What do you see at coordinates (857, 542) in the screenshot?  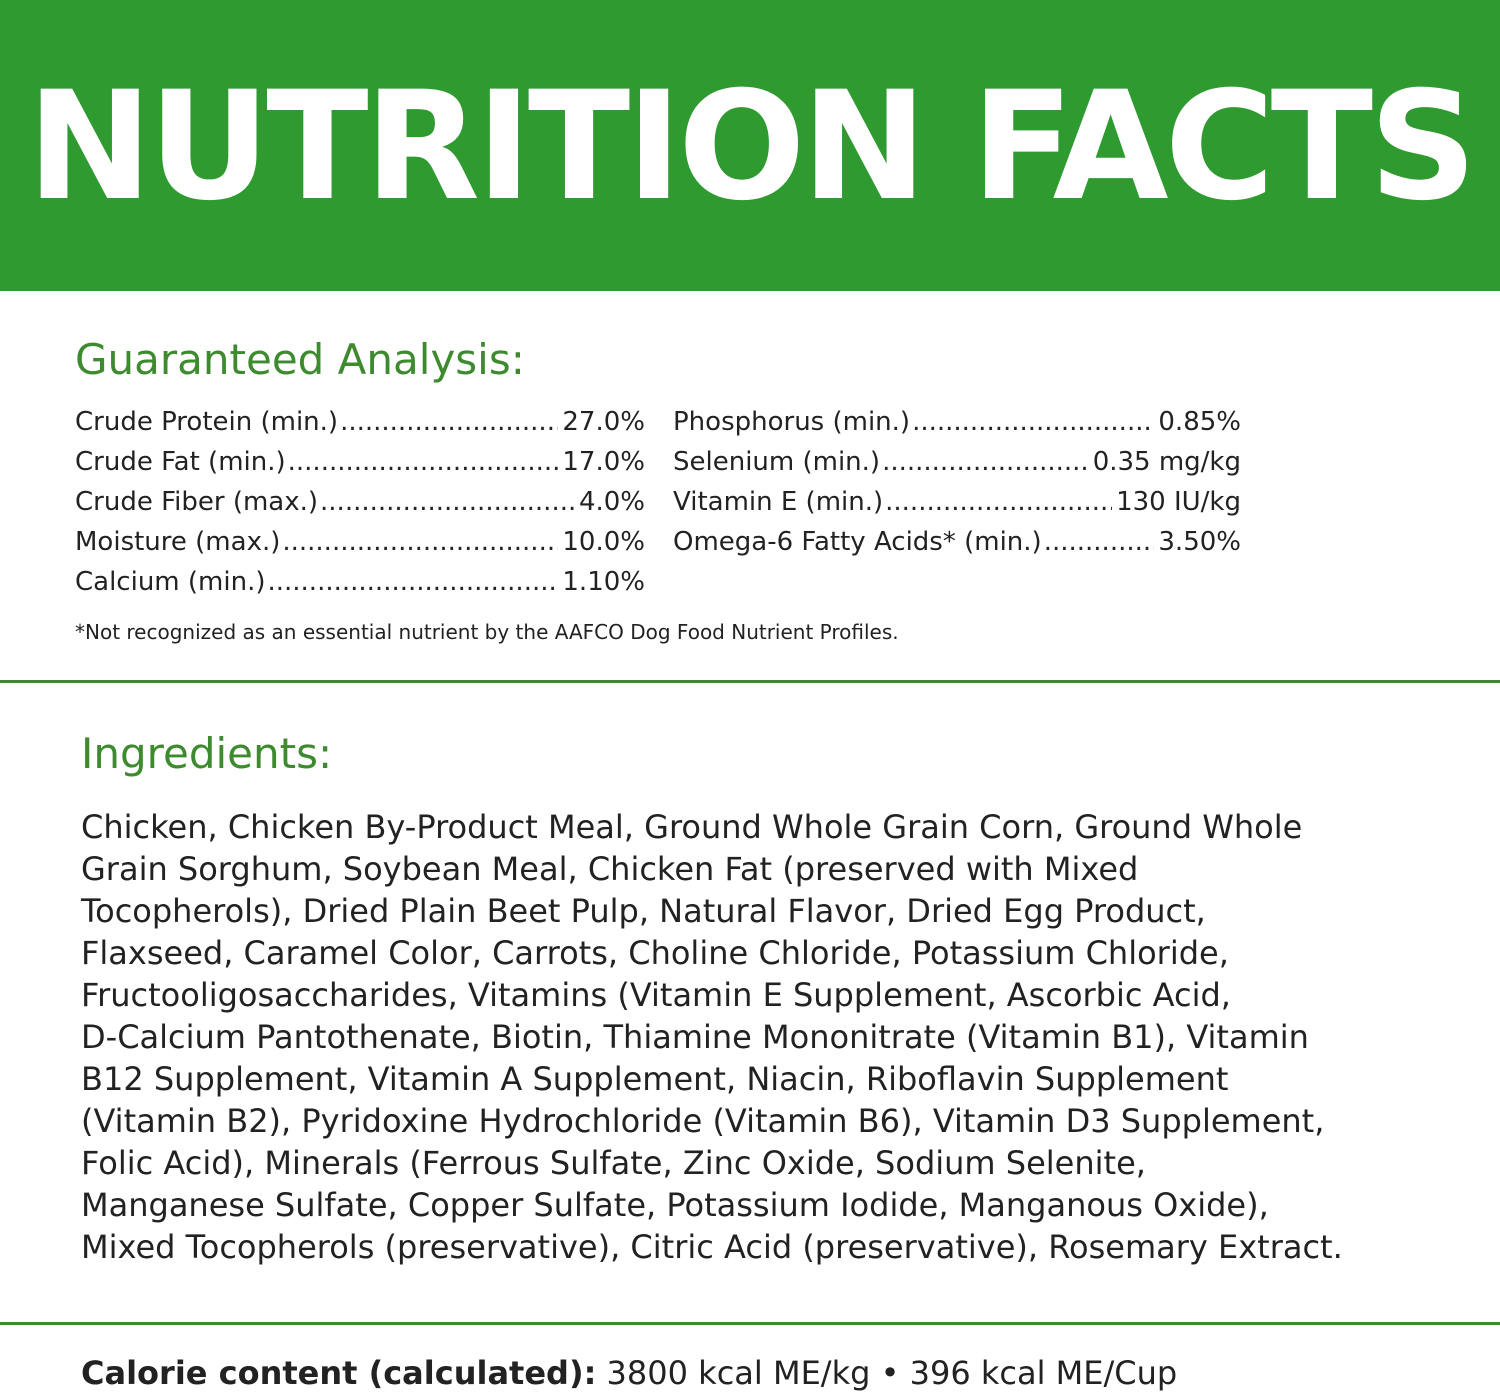 I see `analysis-label: Omega-6 Fatty Acids* (min.)` at bounding box center [857, 542].